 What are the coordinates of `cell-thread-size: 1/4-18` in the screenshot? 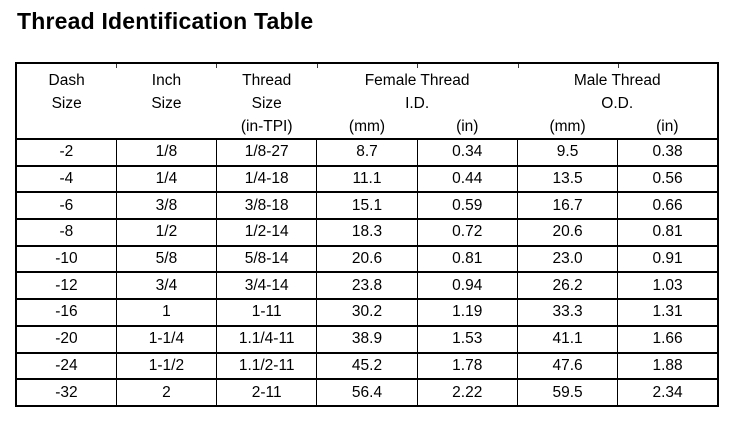 It's located at (267, 179).